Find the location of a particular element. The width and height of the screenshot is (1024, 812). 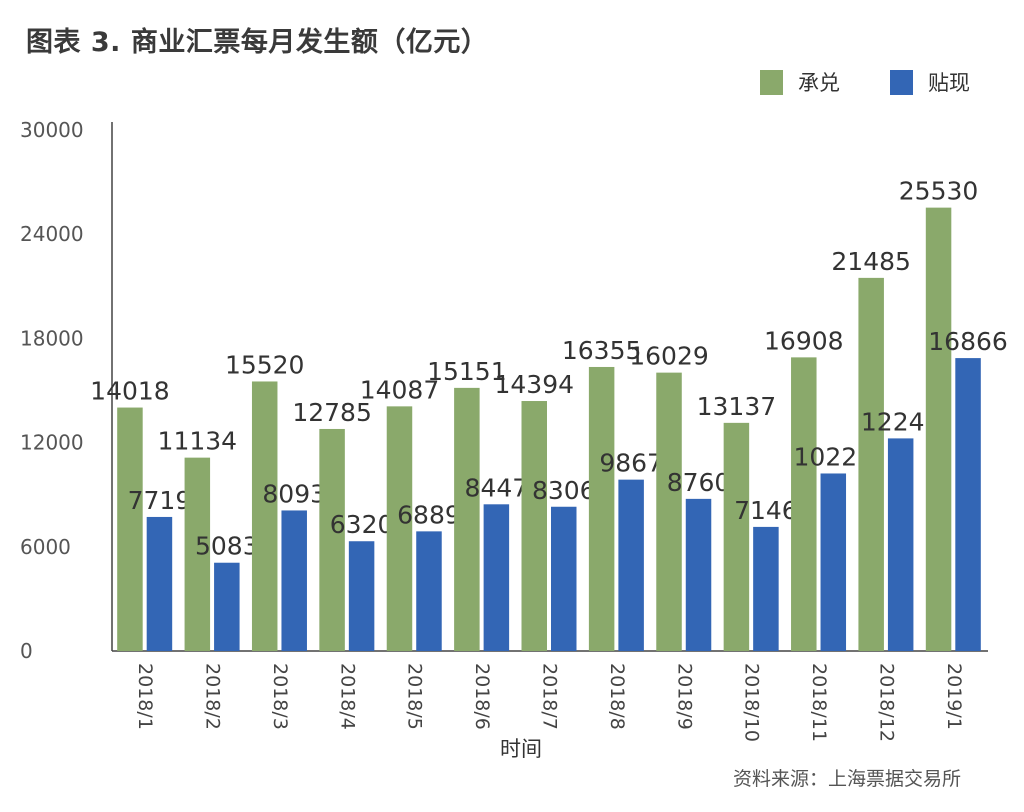

x-tick-label: 2018/4 is located at coordinates (347, 696).